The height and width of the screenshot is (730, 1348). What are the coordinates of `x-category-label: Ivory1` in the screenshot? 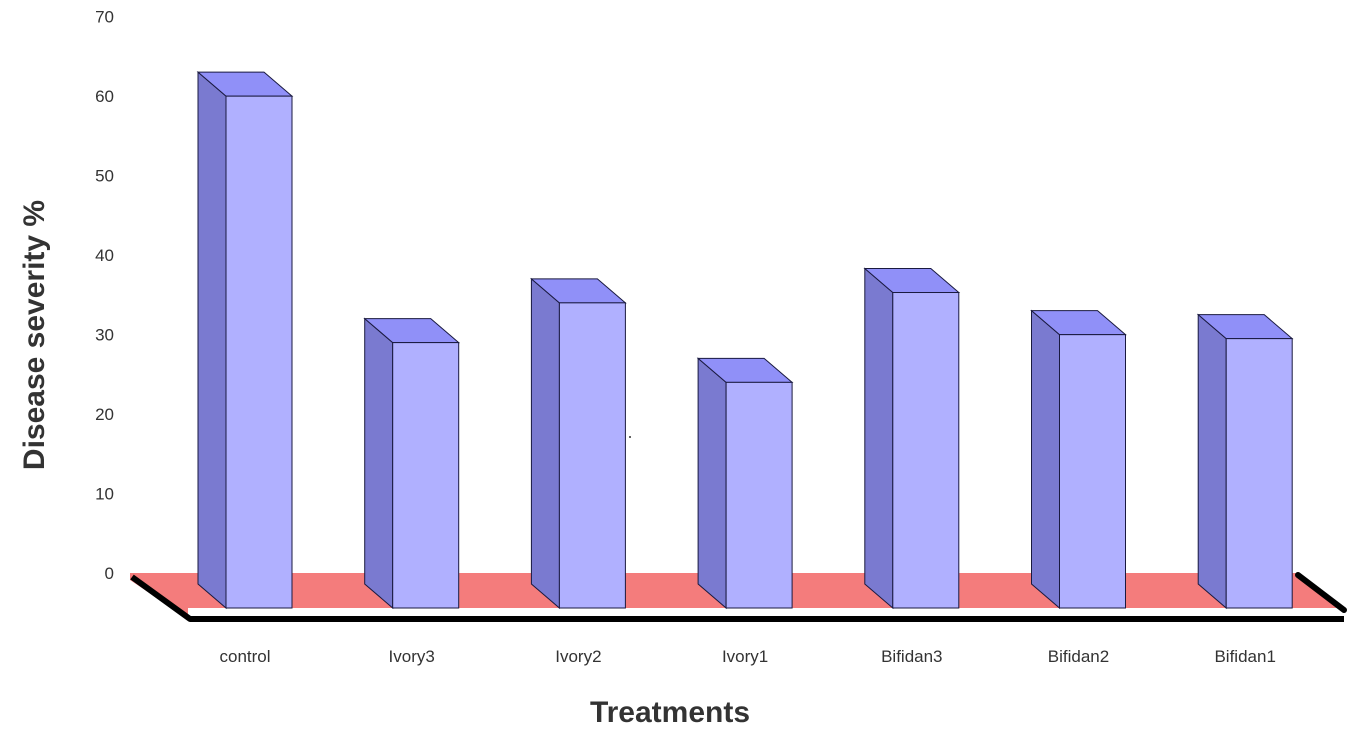 It's located at (745, 656).